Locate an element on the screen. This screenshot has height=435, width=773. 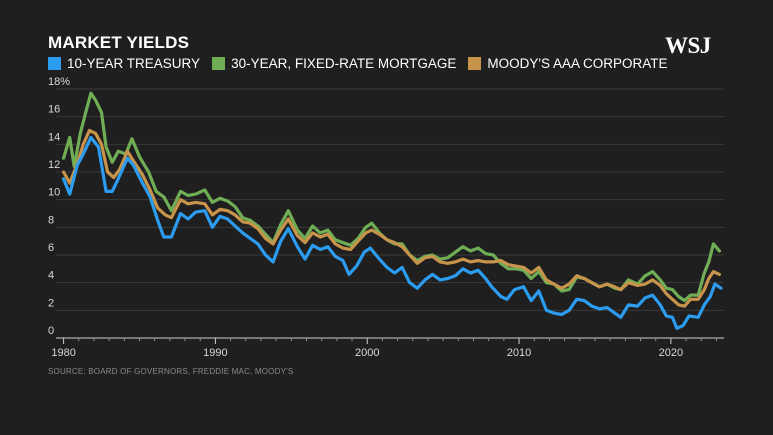
legend-swatch-treasury is located at coordinates (54, 63).